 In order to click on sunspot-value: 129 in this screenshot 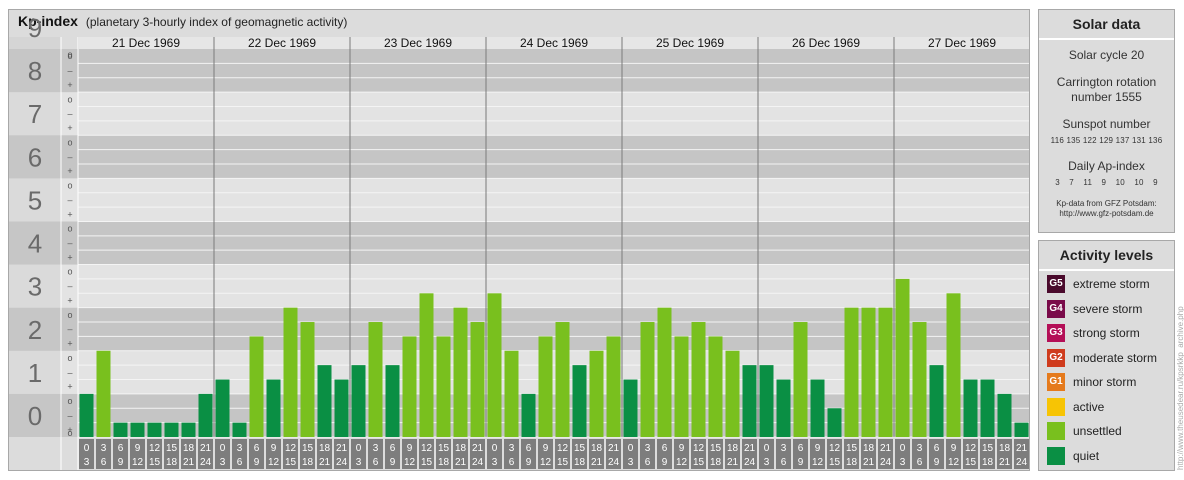, I will do `click(1106, 140)`.